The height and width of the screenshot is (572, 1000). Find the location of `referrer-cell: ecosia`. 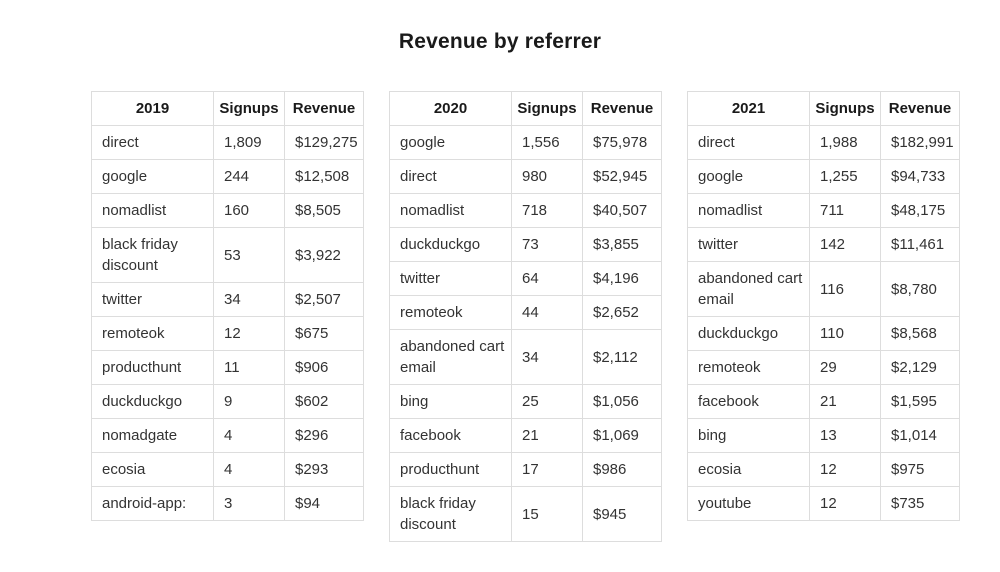

referrer-cell: ecosia is located at coordinates (748, 469).